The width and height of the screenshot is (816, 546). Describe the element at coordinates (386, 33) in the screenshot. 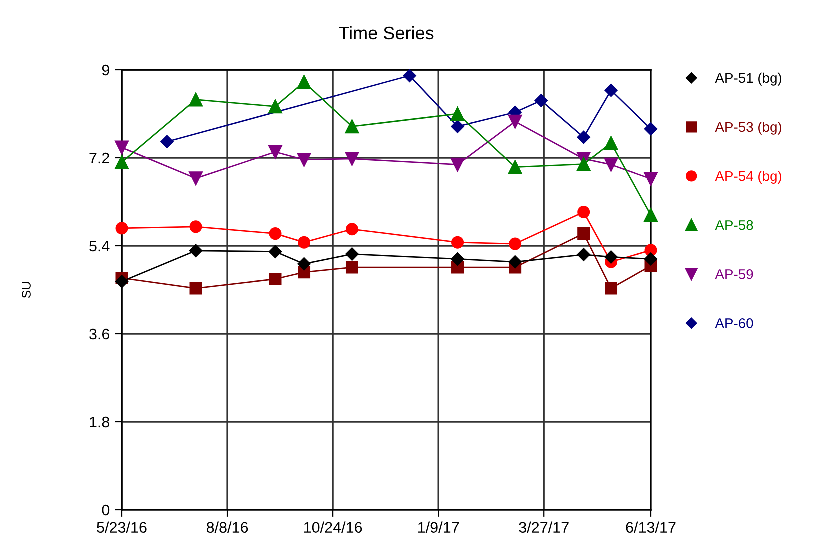

I see `chart-title: Time Series` at that location.